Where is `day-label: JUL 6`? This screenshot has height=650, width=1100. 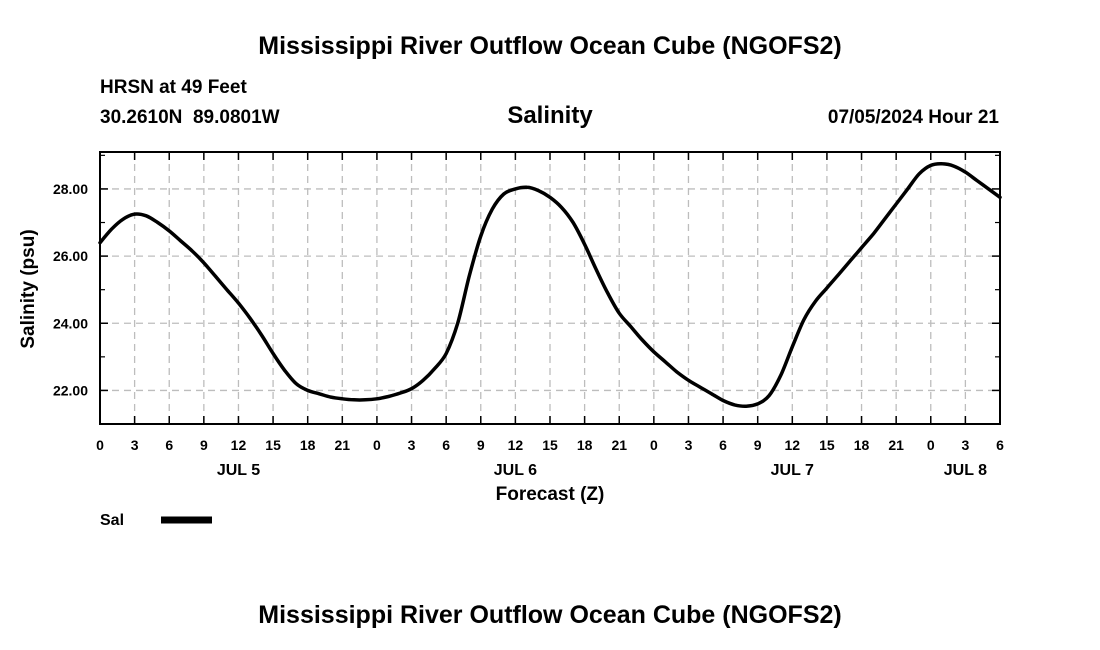
day-label: JUL 6 is located at coordinates (515, 470).